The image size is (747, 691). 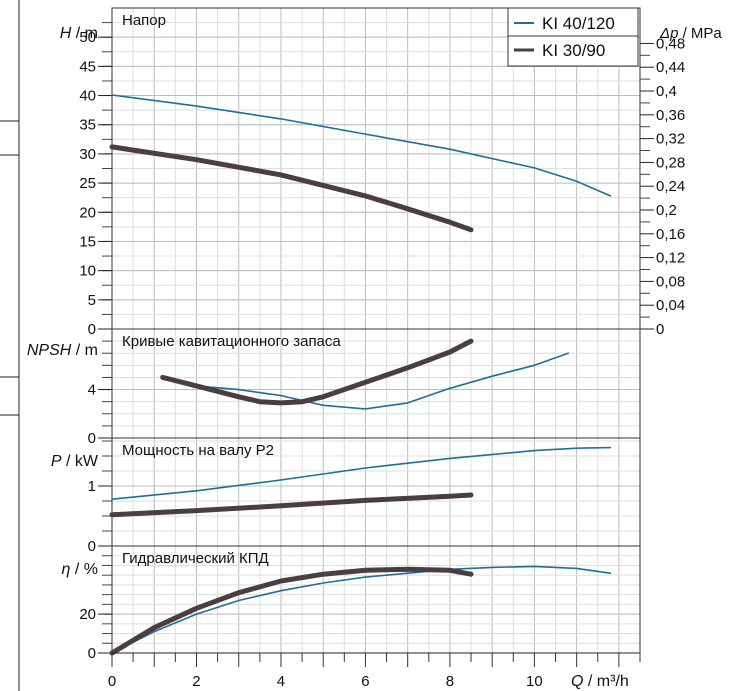 What do you see at coordinates (573, 50) in the screenshot?
I see `legend-label: KI 30/90` at bounding box center [573, 50].